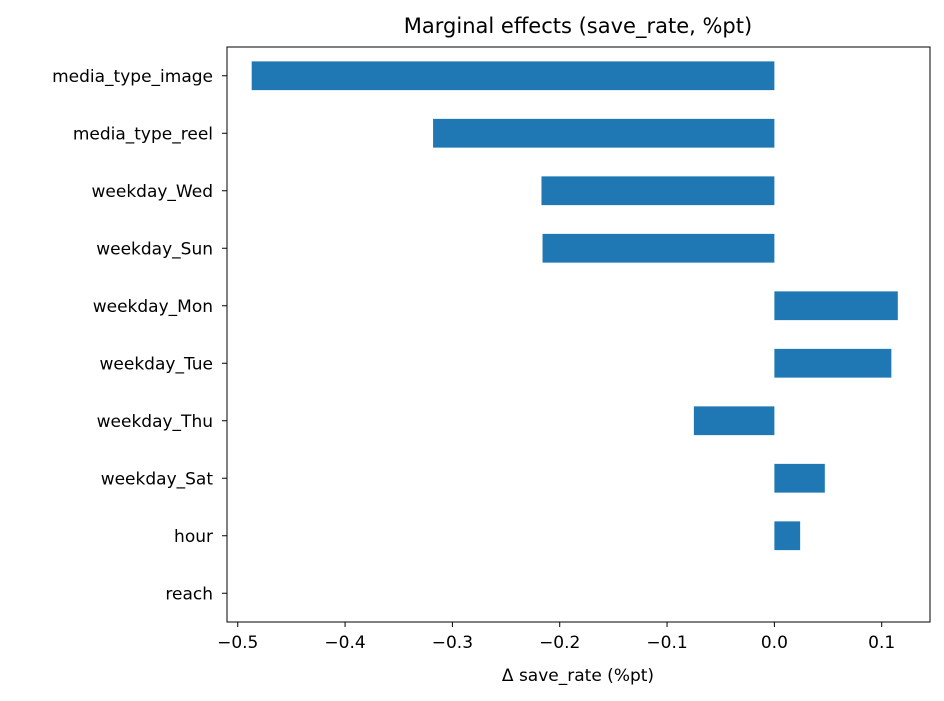  What do you see at coordinates (132, 77) in the screenshot?
I see `y-tick-label: media_type_image` at bounding box center [132, 77].